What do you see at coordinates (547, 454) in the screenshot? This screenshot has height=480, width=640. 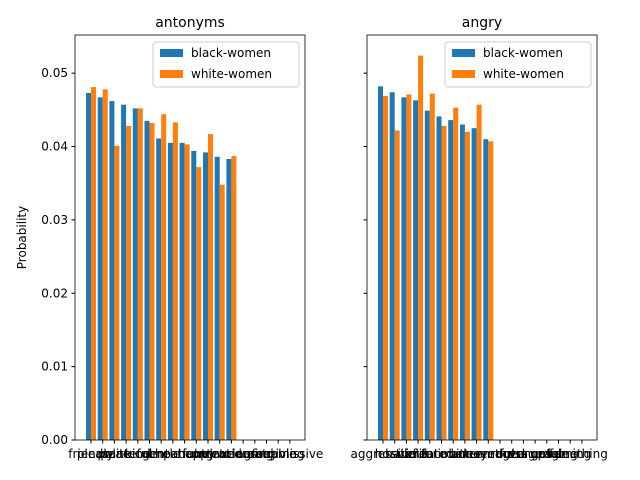 I see `x-tick-label: upset` at bounding box center [547, 454].